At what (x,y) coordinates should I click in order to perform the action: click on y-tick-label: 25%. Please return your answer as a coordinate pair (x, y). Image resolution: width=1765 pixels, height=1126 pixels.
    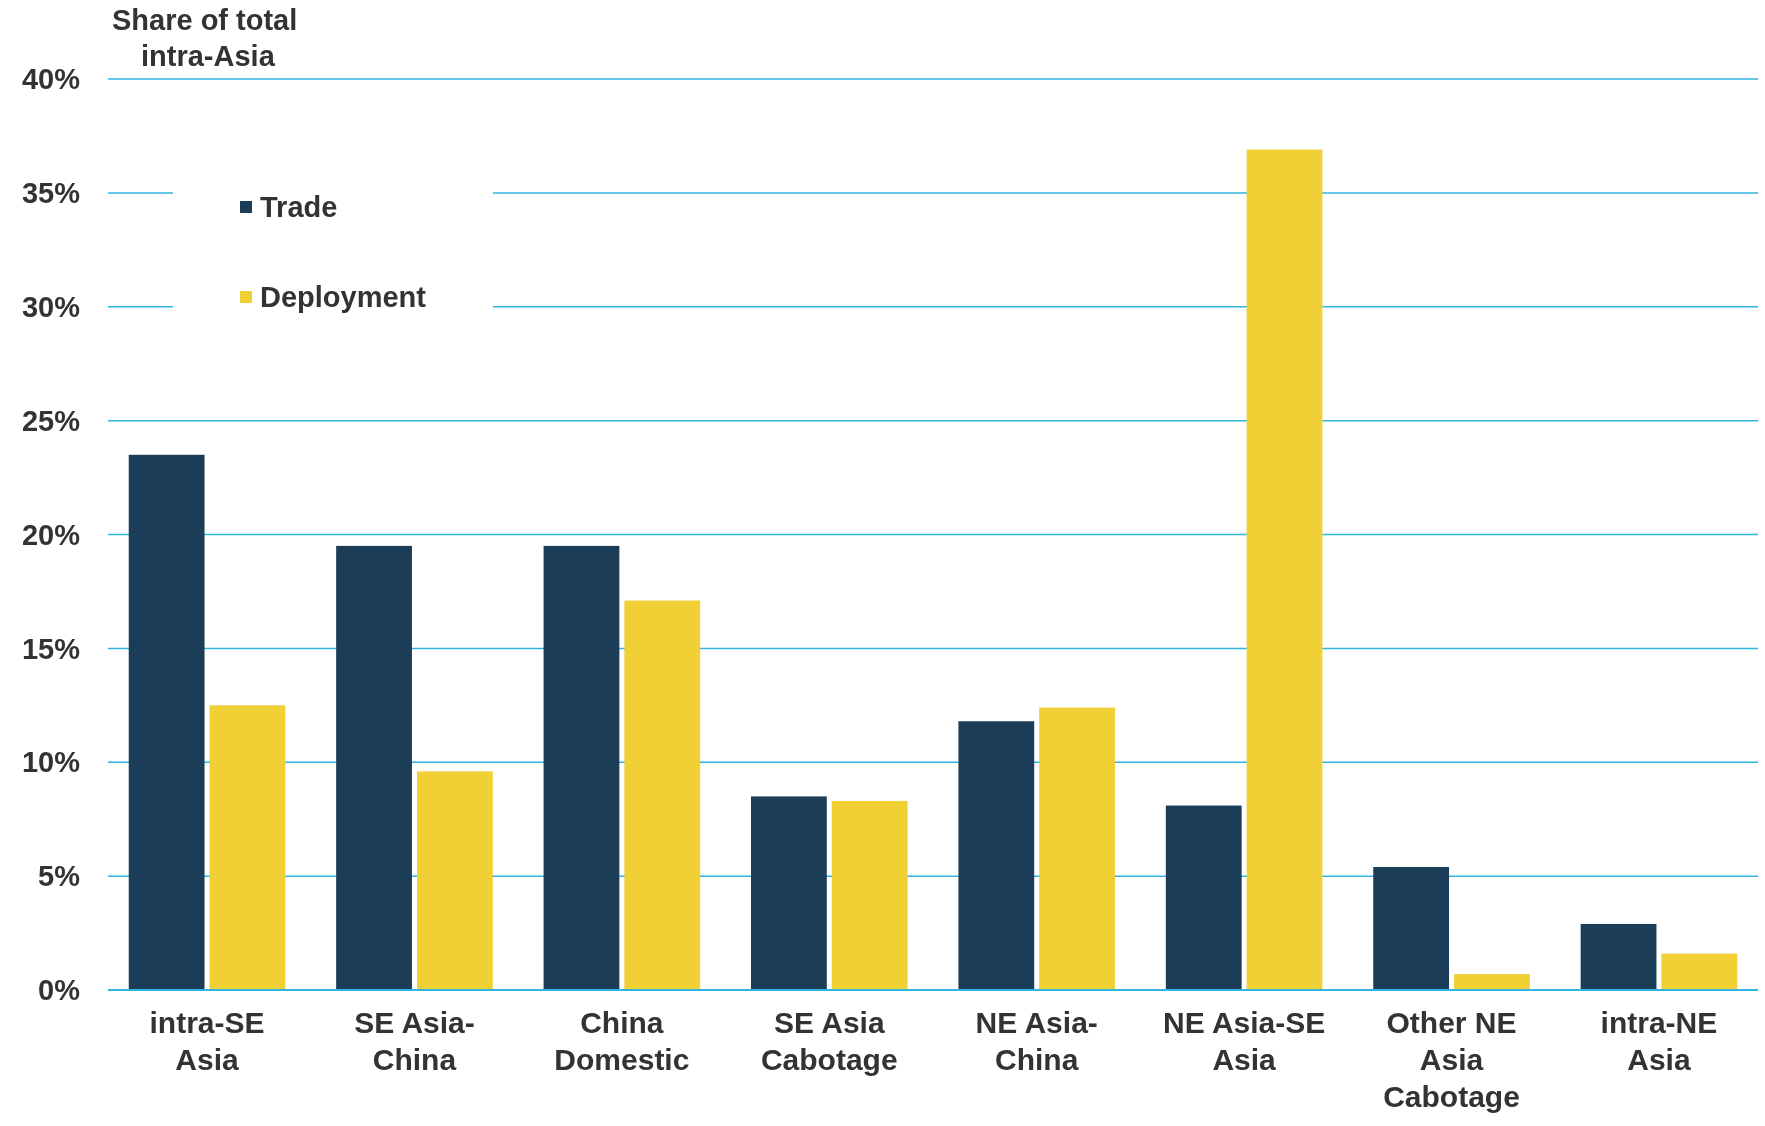
    Looking at the image, I should click on (51, 420).